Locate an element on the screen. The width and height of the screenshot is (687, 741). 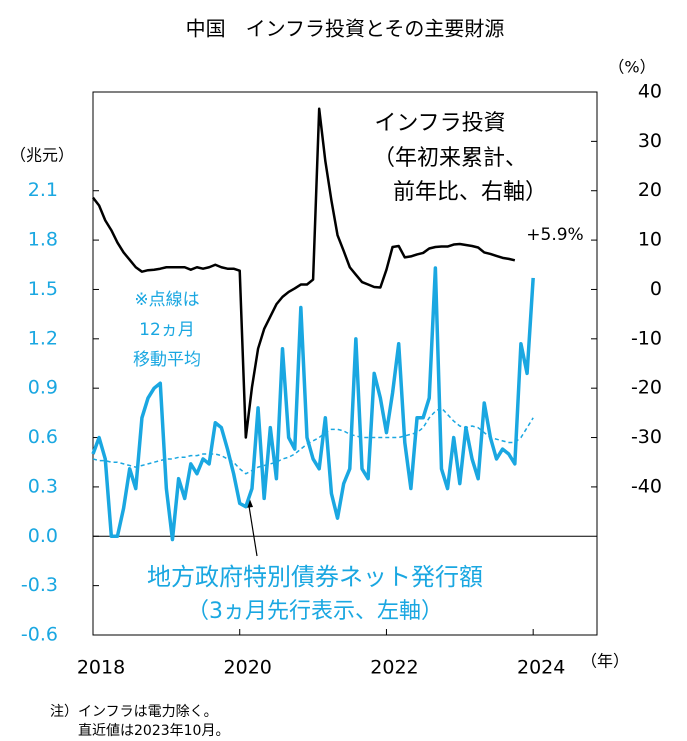
note: 注）インフラは電力除く。 is located at coordinates (134, 712).